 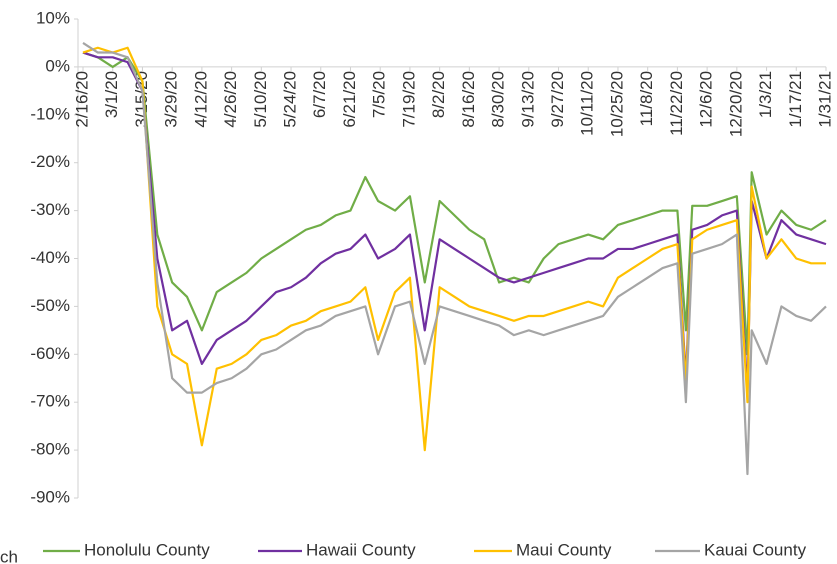 What do you see at coordinates (171, 99) in the screenshot?
I see `x-tick-label: 3/29/20` at bounding box center [171, 99].